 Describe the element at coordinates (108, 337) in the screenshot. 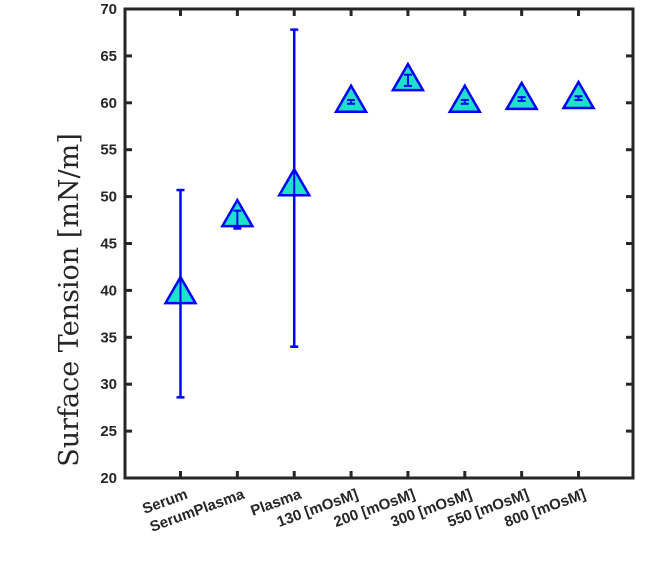

I see `y-tick-label: 35` at that location.